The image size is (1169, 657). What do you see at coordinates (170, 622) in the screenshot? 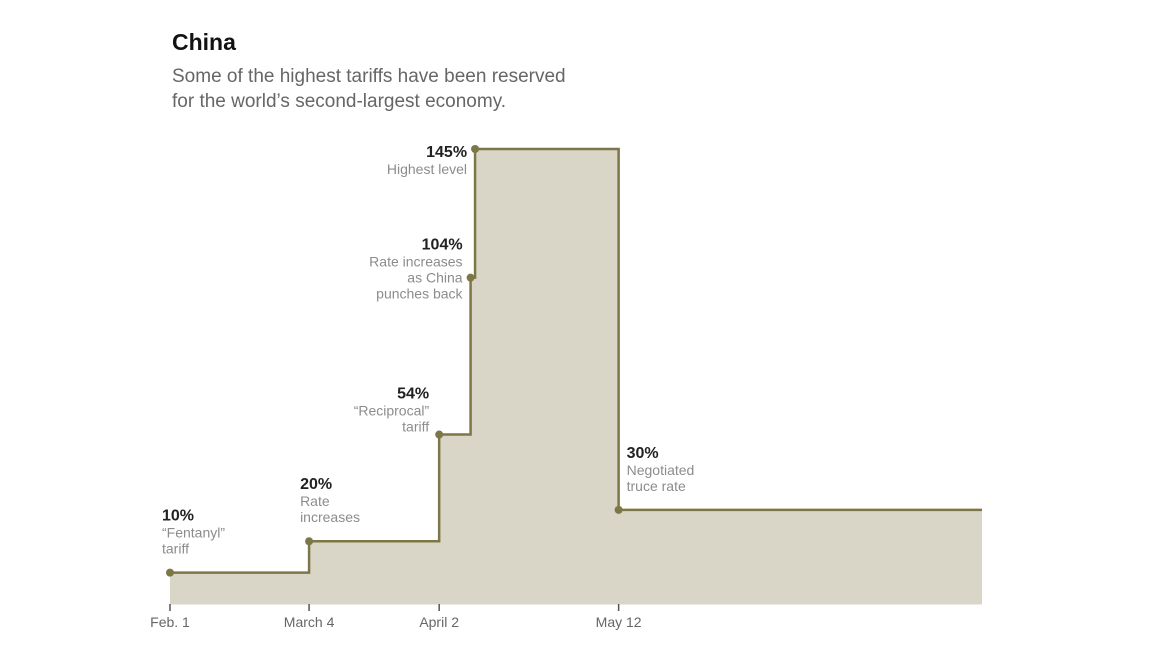
I see `x-tick-label: Feb. 1` at bounding box center [170, 622].